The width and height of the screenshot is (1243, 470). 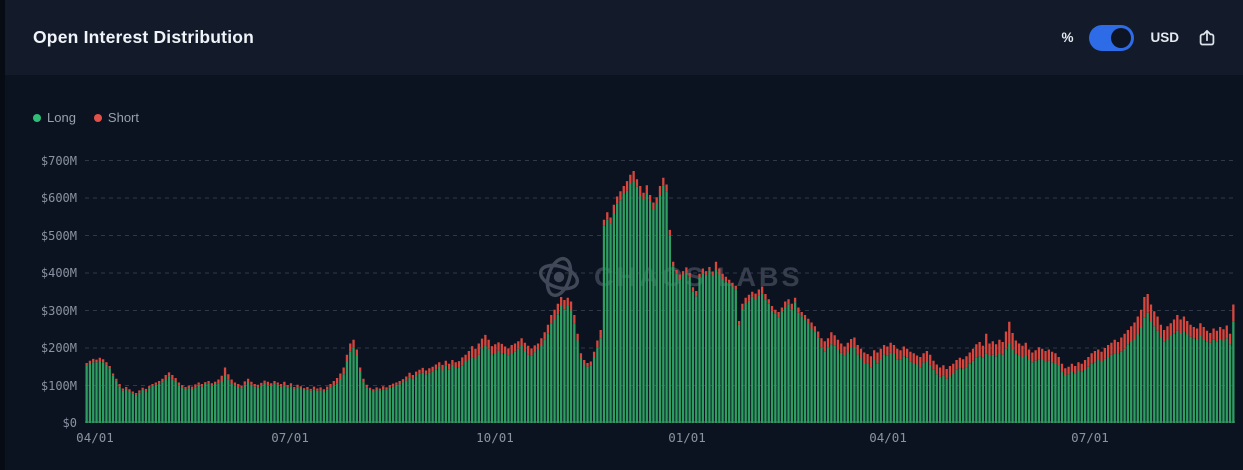 I want to click on chart-legend: Long Short, so click(x=86, y=117).